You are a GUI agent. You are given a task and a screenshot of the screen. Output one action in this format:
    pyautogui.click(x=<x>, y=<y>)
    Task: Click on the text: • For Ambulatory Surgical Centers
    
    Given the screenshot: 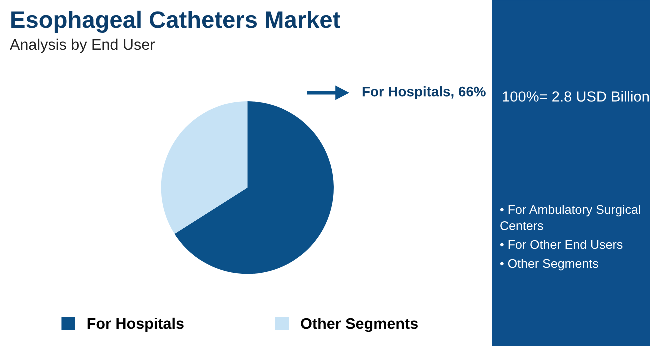 What is the action you would take?
    pyautogui.click(x=570, y=217)
    